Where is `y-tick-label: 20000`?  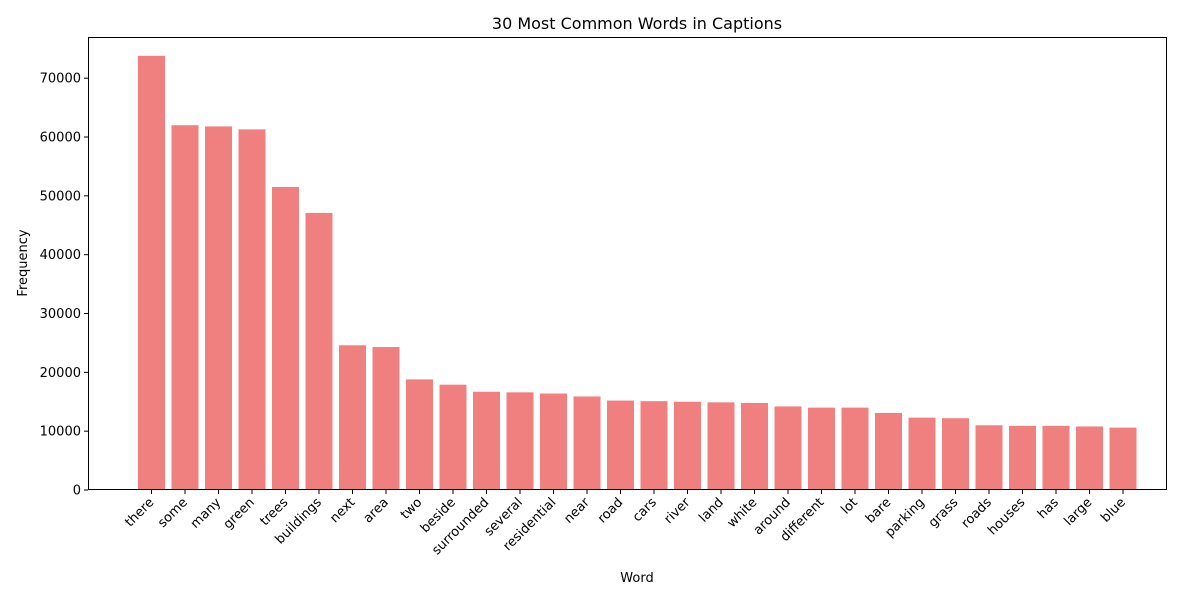
y-tick-label: 20000 is located at coordinates (60, 373).